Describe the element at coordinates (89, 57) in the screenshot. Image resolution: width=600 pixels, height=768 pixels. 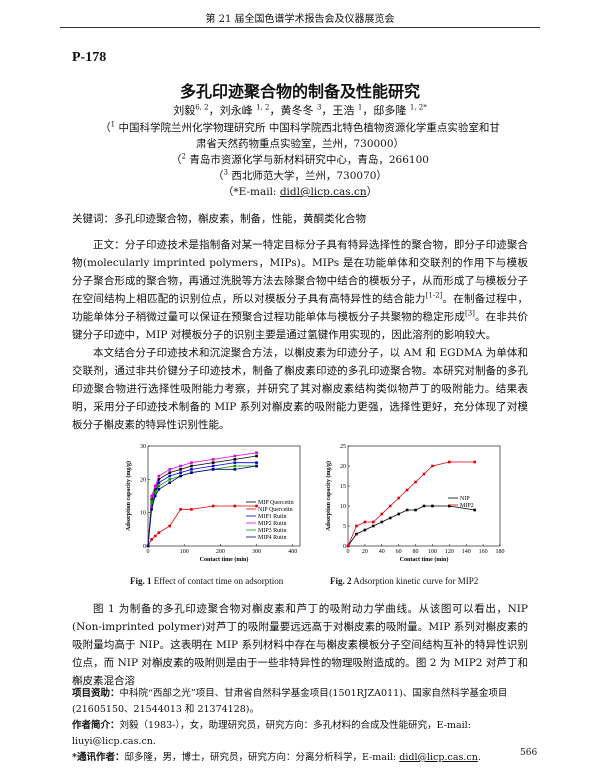
I see `paper-code: P-178` at that location.